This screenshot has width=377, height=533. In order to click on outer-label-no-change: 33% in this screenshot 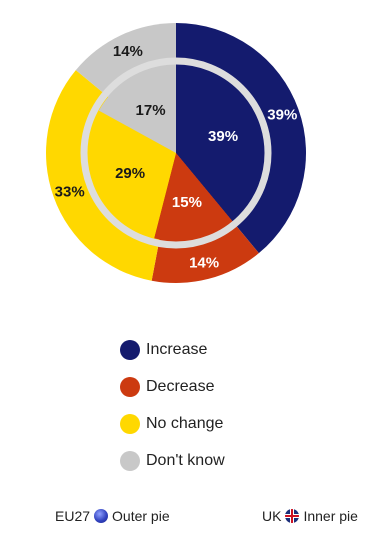, I will do `click(70, 191)`.